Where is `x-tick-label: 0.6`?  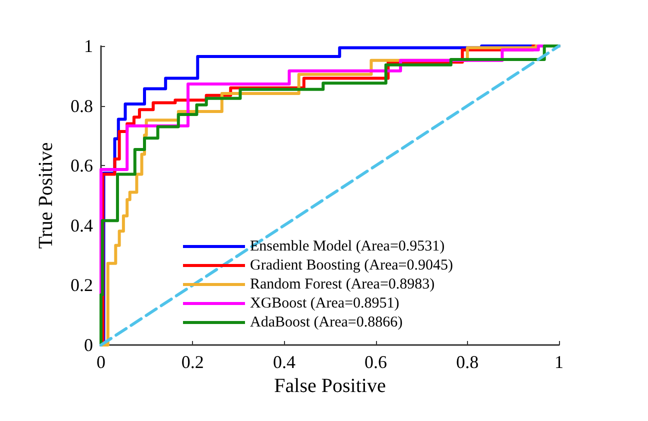 x-tick-label: 0.6 is located at coordinates (376, 362).